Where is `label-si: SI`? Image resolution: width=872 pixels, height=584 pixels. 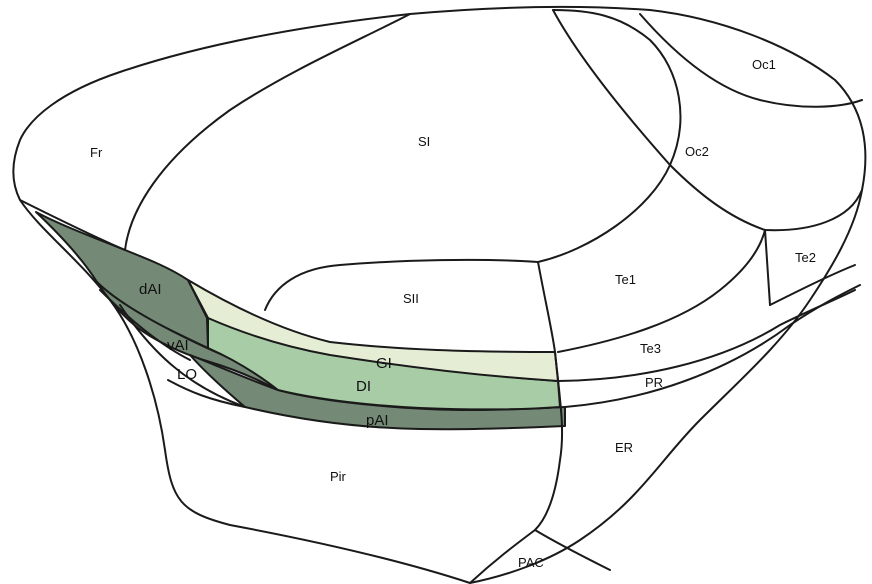 label-si: SI is located at coordinates (424, 141).